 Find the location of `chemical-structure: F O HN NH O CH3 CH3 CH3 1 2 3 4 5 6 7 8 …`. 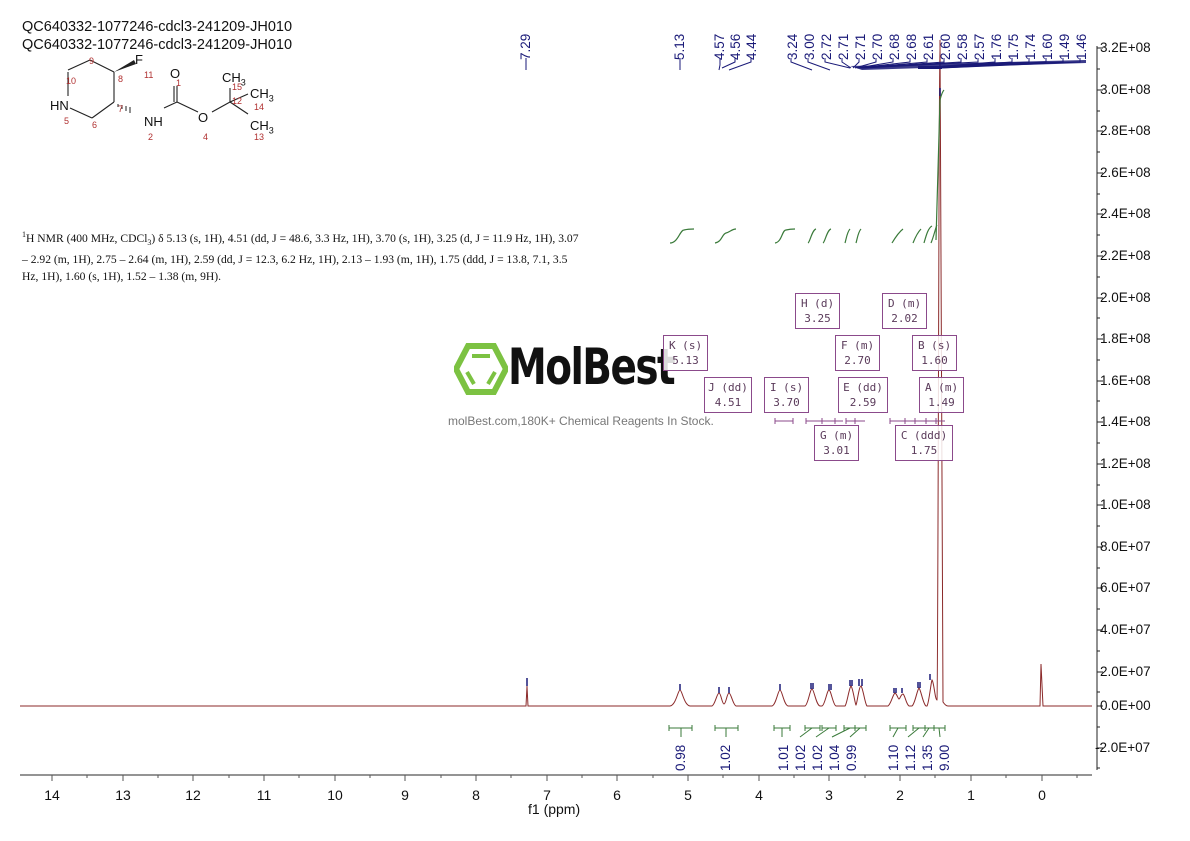

chemical-structure: F O HN NH O CH3 CH3 CH3 1 2 3 4 5 6 7 8 … is located at coordinates (170, 98).